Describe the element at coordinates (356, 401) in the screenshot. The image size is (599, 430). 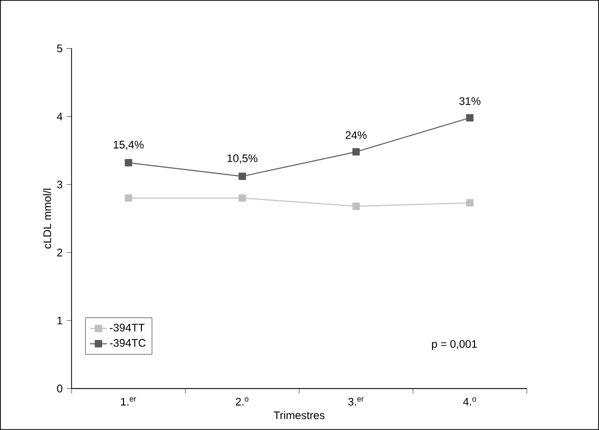
I see `x-tick-label: 3.$^{er}$` at that location.